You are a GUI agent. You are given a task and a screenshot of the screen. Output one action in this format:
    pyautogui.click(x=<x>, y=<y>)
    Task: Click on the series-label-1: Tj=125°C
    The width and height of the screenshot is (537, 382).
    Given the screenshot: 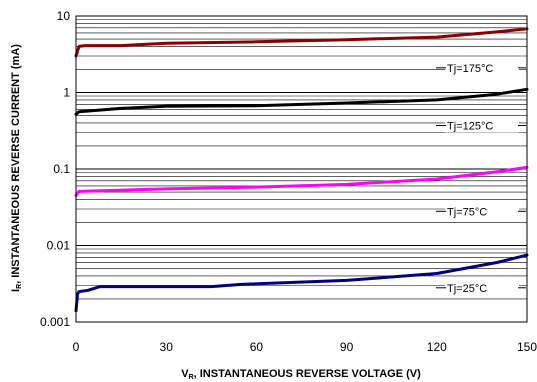 What is the action you would take?
    pyautogui.click(x=470, y=127)
    